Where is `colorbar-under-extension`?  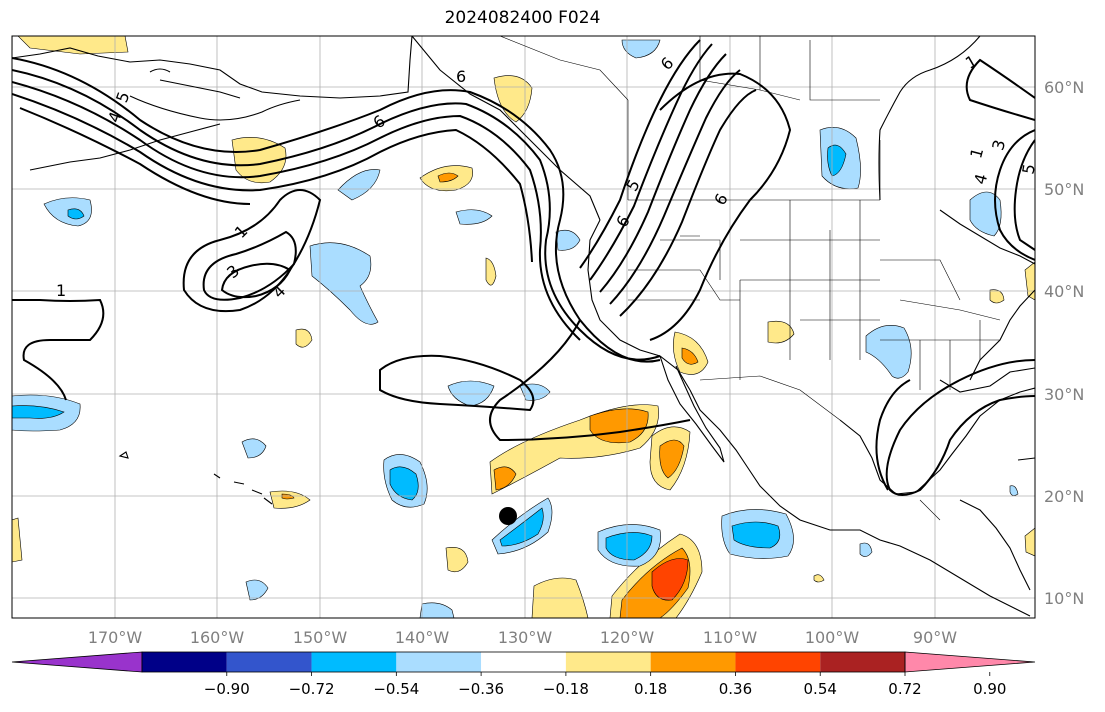
colorbar-under-extension is located at coordinates (77, 662).